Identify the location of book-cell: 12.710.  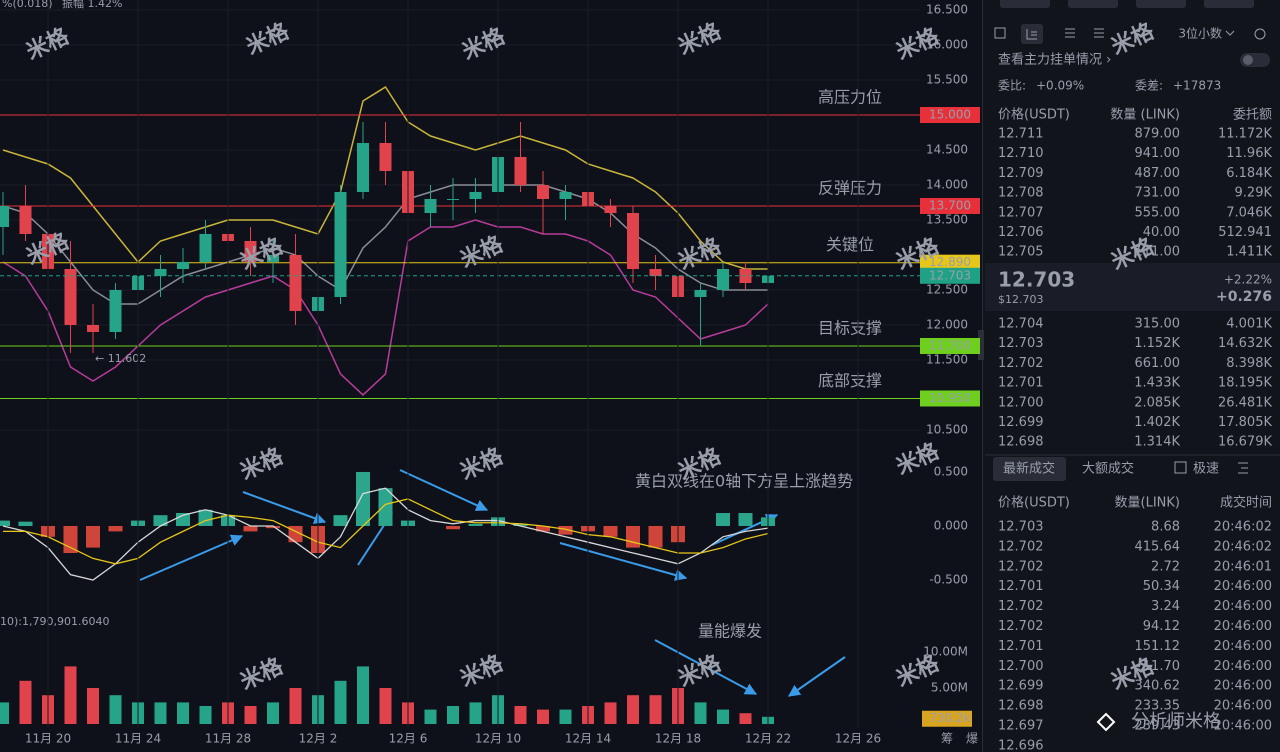
(1021, 153).